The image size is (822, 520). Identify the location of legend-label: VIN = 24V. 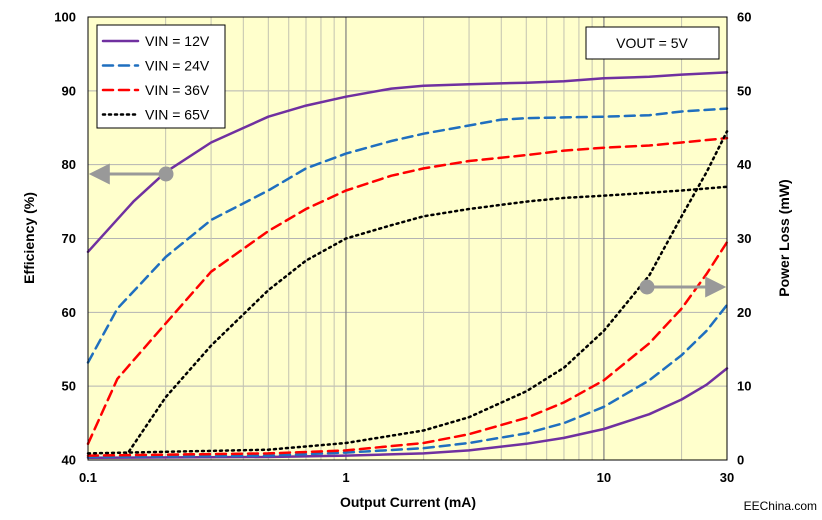
(177, 66).